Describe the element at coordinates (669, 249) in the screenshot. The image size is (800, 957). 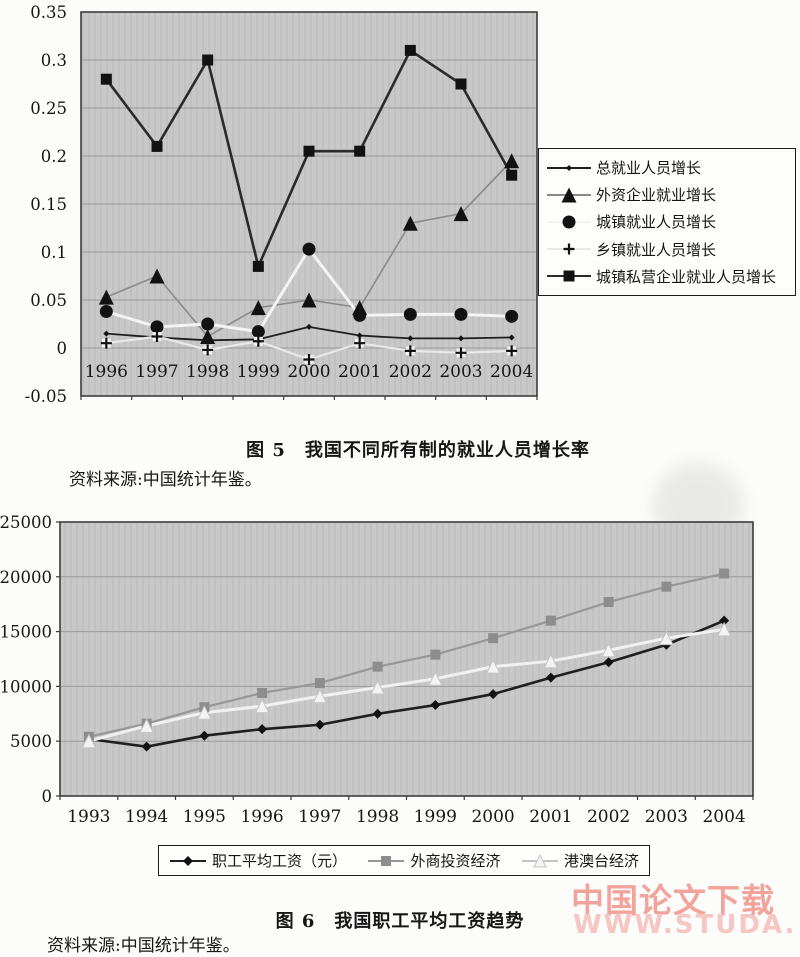
I see `legend-item: 乡镇就业人员增长` at that location.